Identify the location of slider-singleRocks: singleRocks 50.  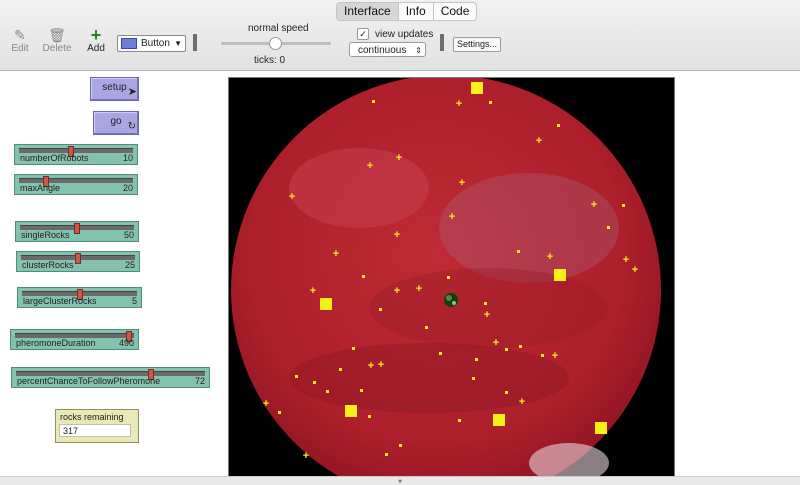
(77, 231).